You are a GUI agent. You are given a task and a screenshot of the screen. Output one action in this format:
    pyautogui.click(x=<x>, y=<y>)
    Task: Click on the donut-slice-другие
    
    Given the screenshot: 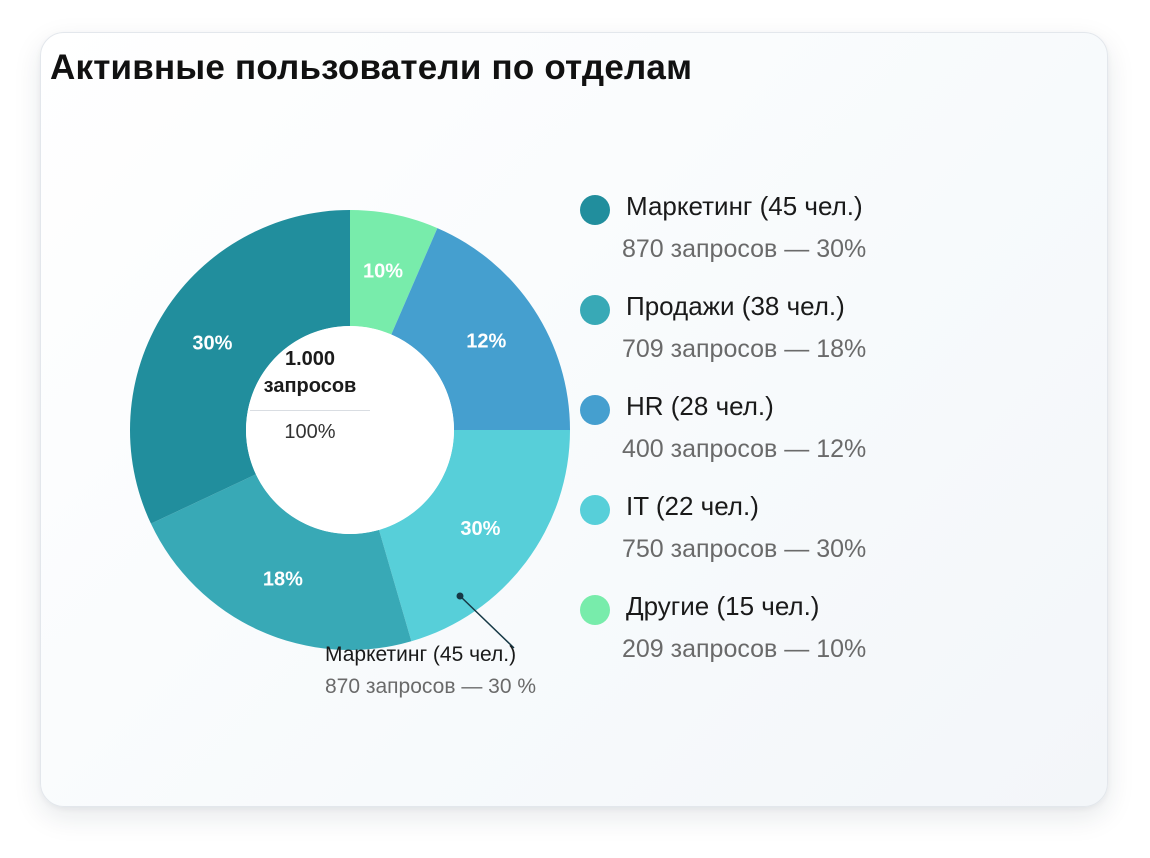 What is the action you would take?
    pyautogui.click(x=394, y=272)
    